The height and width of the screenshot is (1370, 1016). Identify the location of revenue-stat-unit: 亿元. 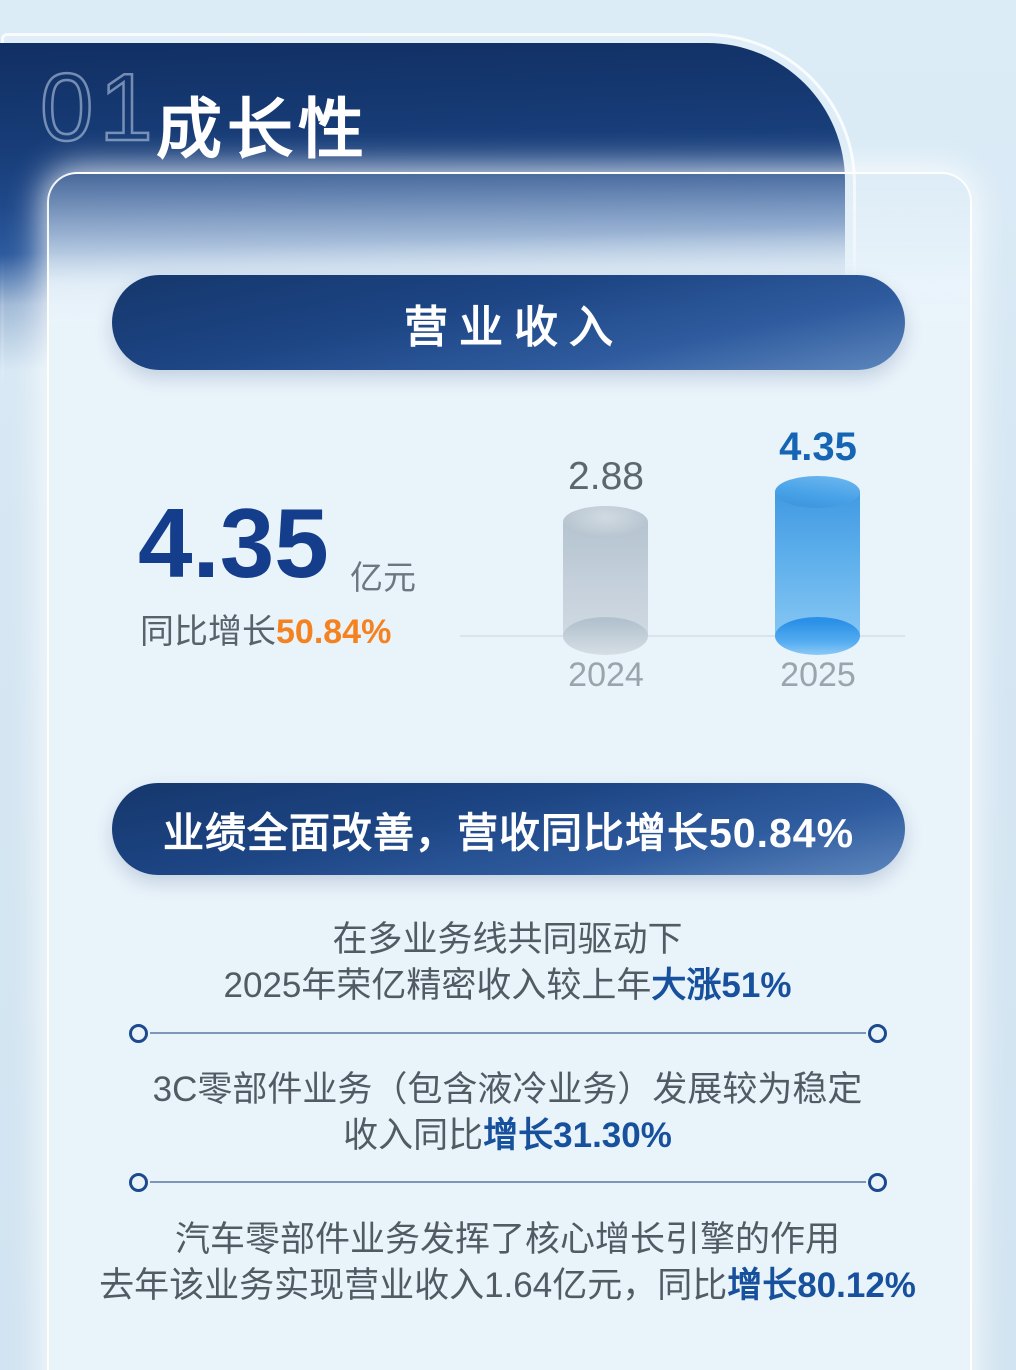
(383, 577).